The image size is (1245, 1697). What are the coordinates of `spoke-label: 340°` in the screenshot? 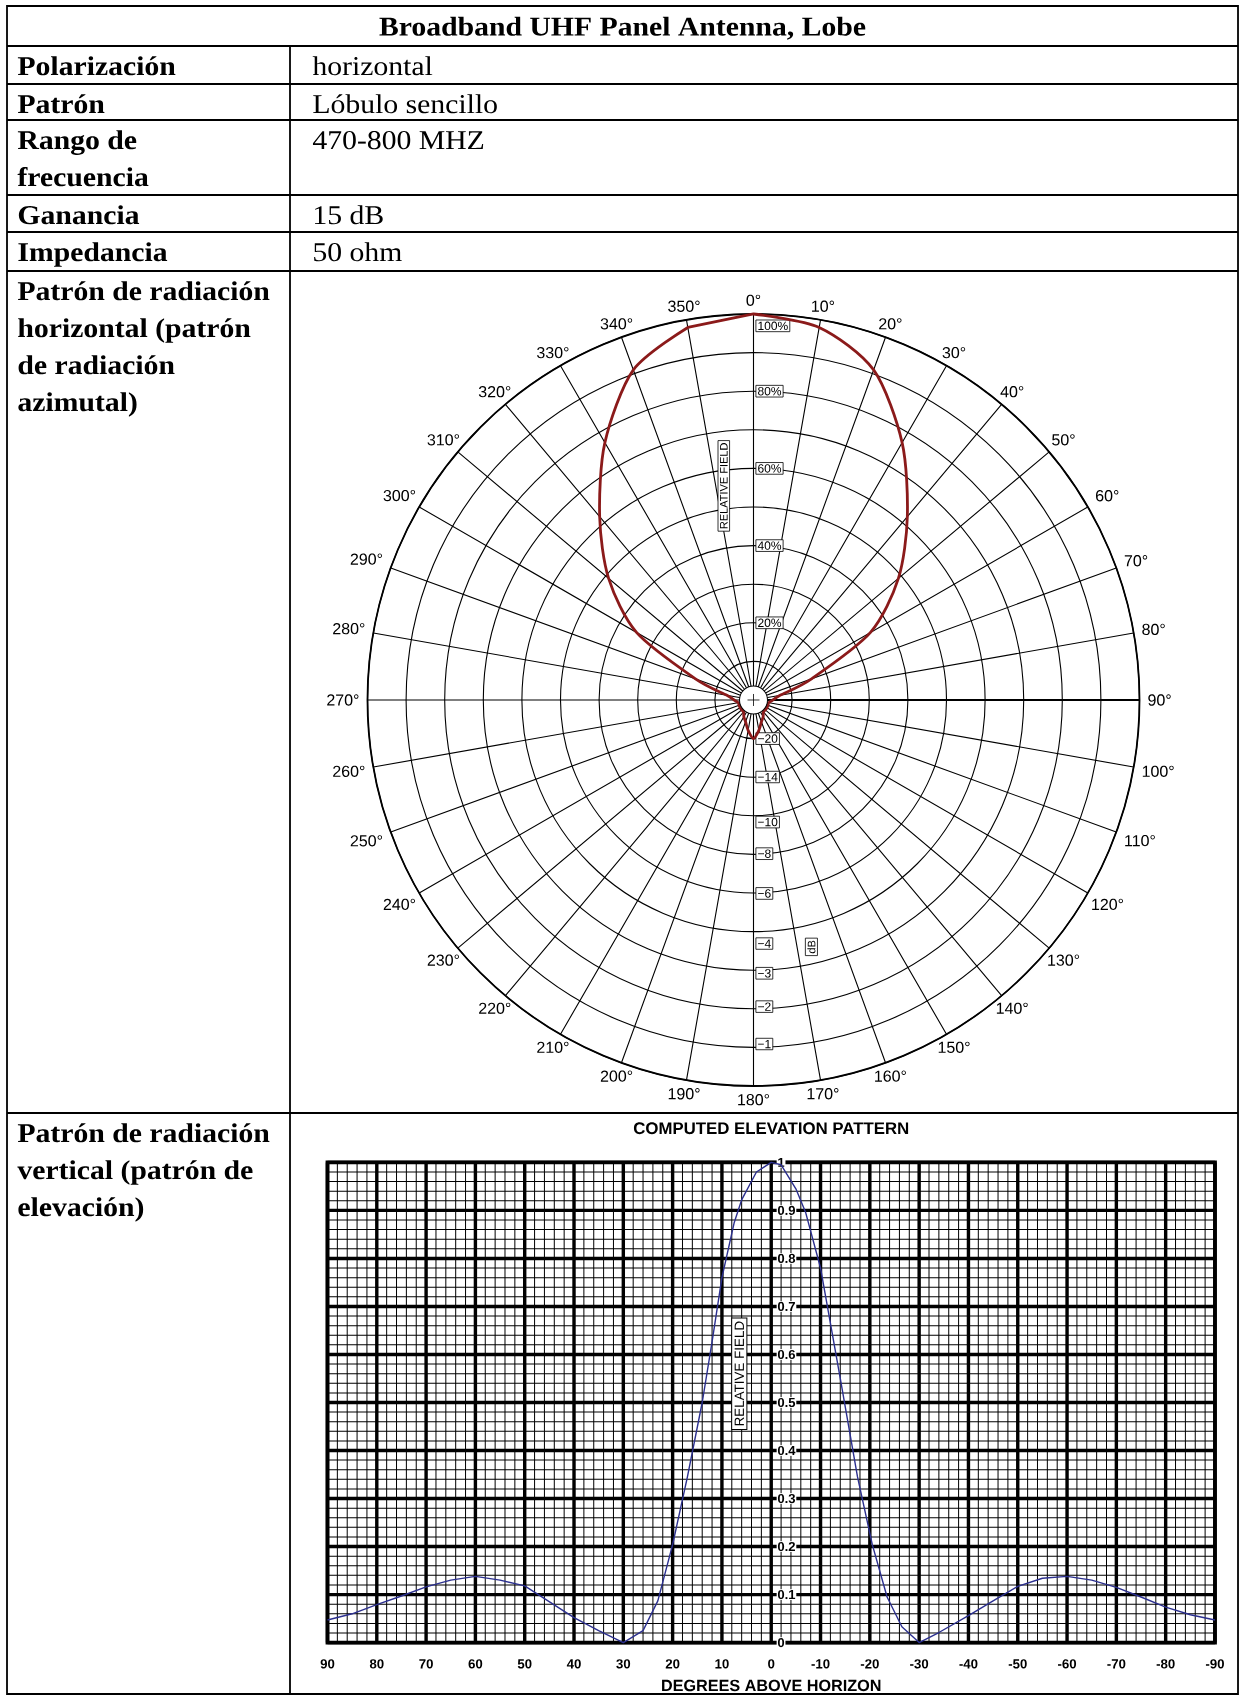 It's located at (616, 324).